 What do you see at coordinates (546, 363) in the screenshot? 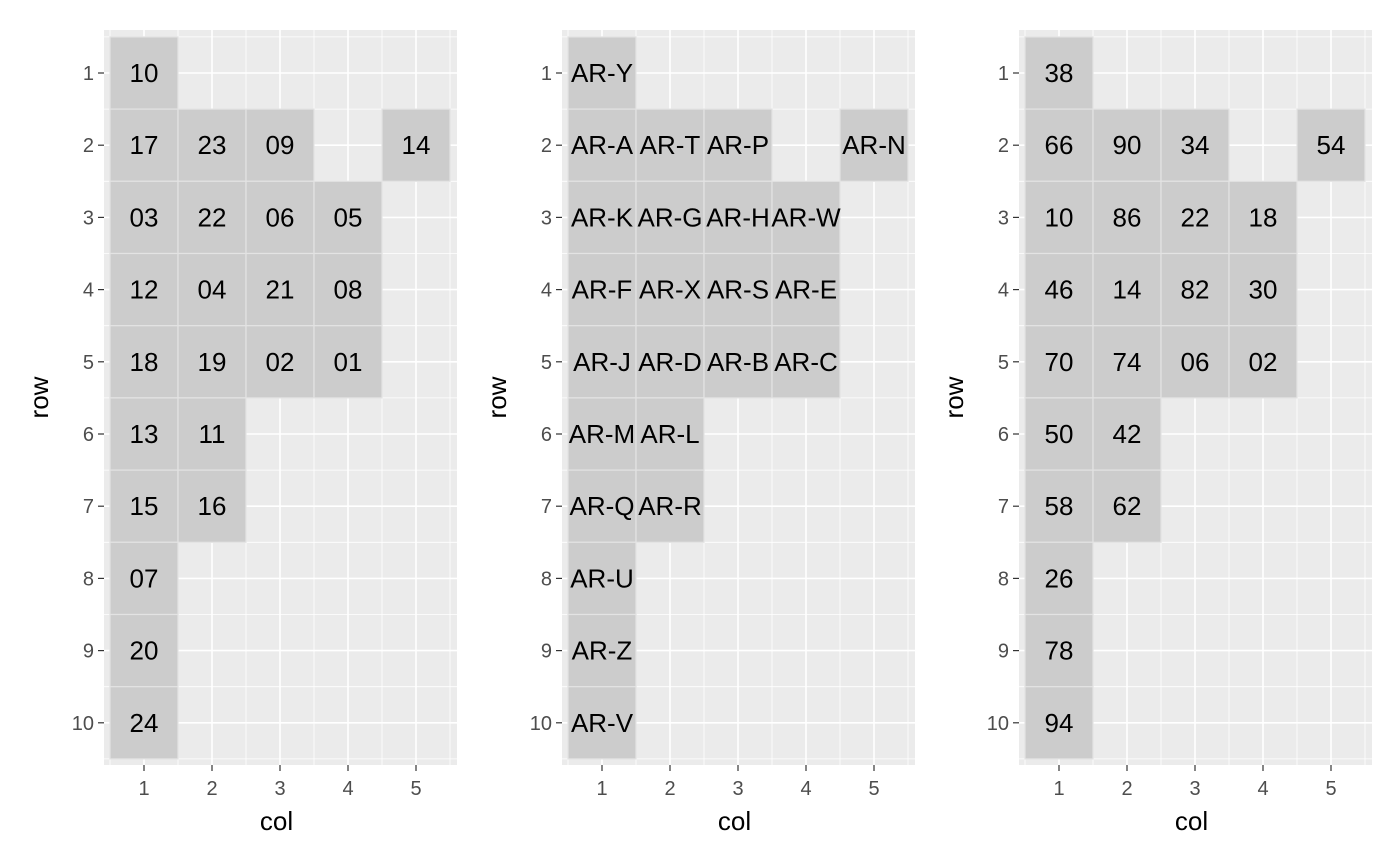
I see `y-tick-label: 5` at bounding box center [546, 363].